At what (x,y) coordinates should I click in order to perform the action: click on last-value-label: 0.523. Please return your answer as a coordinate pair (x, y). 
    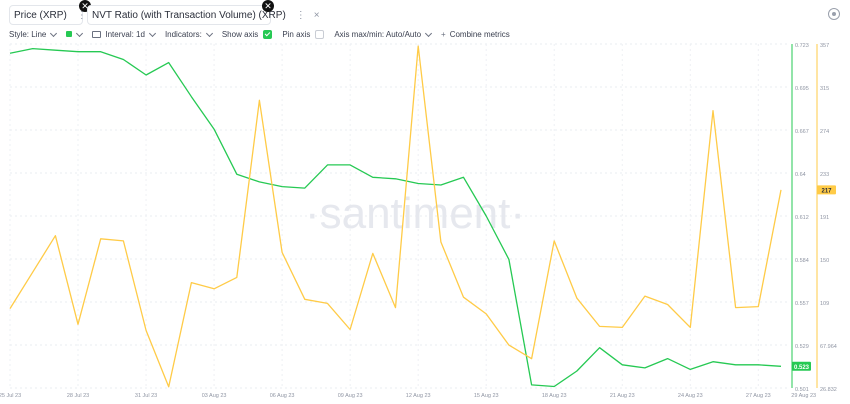
    Looking at the image, I should click on (802, 368).